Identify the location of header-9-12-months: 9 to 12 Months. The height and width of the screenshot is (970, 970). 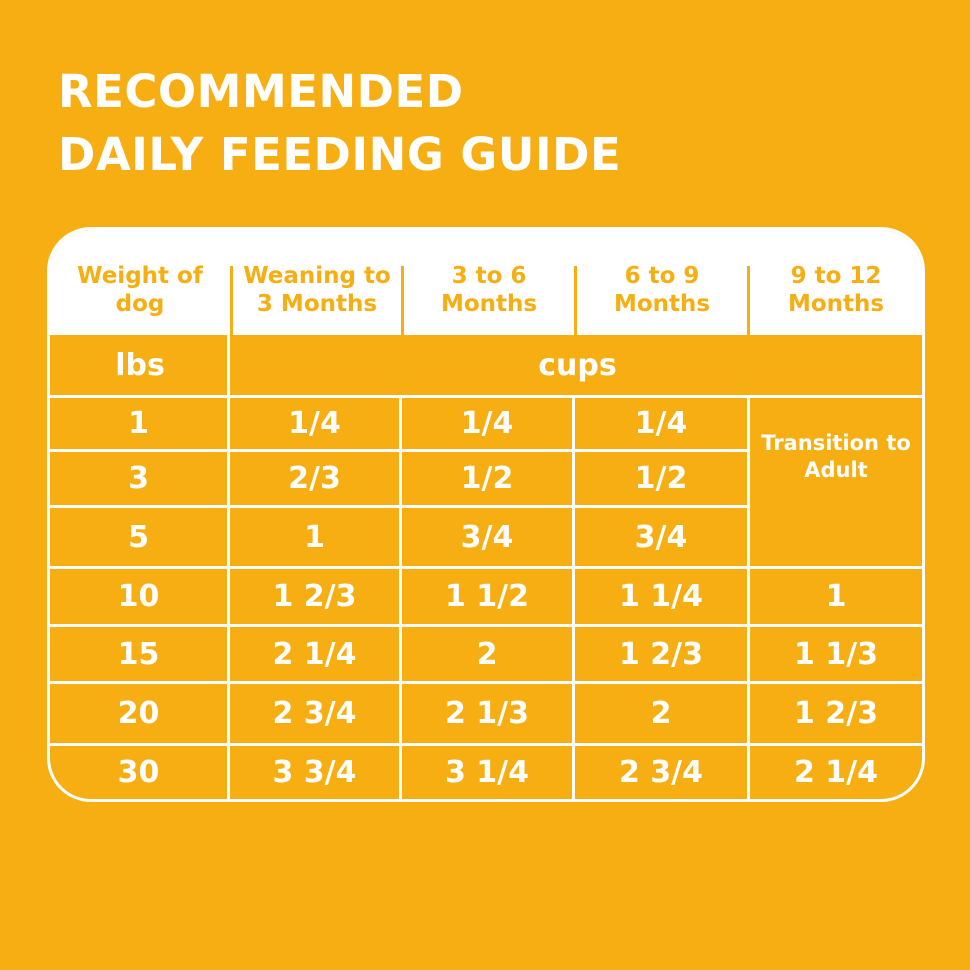
(836, 290).